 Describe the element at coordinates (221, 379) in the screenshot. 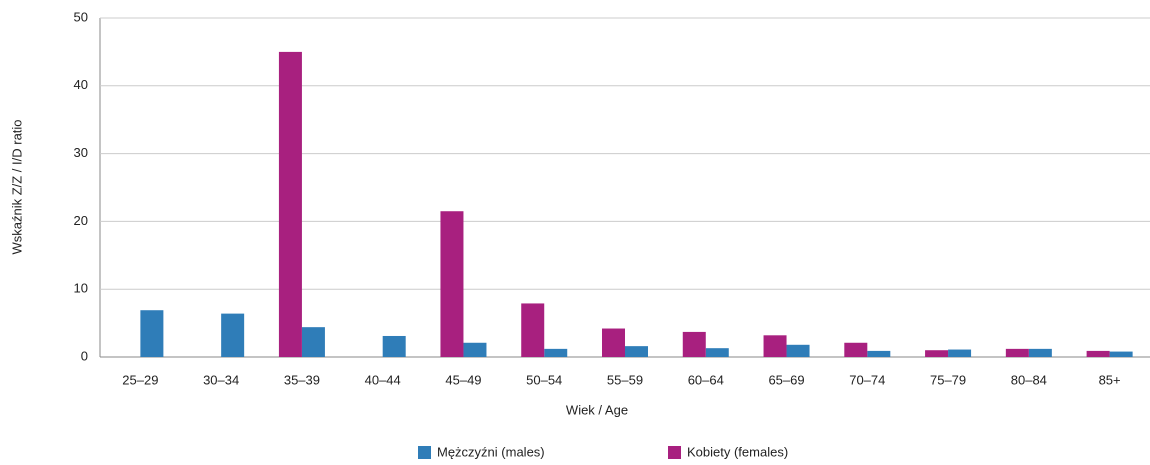

I see `x-tick-label: 30–34` at that location.